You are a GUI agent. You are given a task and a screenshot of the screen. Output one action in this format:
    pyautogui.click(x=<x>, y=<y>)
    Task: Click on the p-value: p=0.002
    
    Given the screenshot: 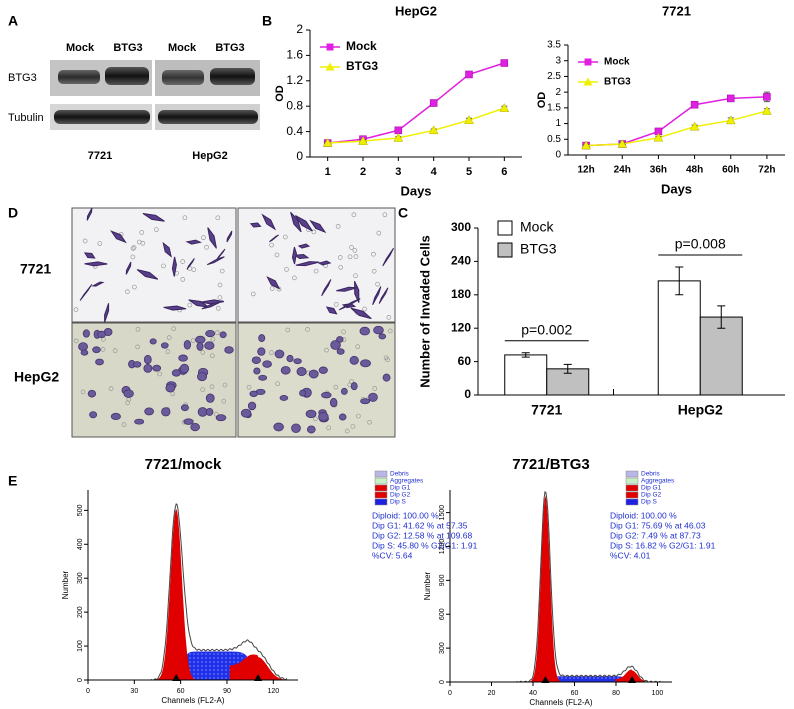 What is the action you would take?
    pyautogui.click(x=546, y=329)
    